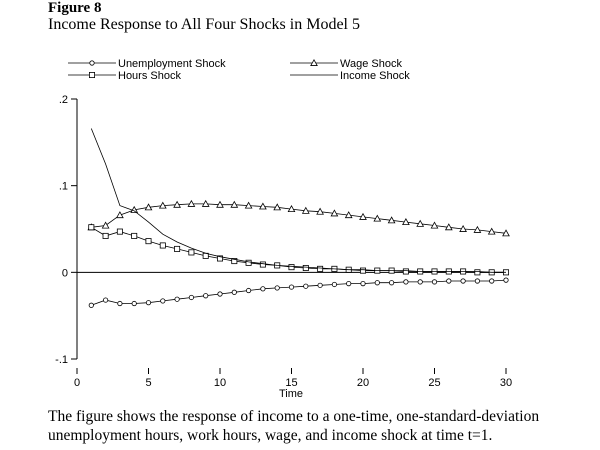  Describe the element at coordinates (434, 383) in the screenshot. I see `x-tick-label: 25` at that location.